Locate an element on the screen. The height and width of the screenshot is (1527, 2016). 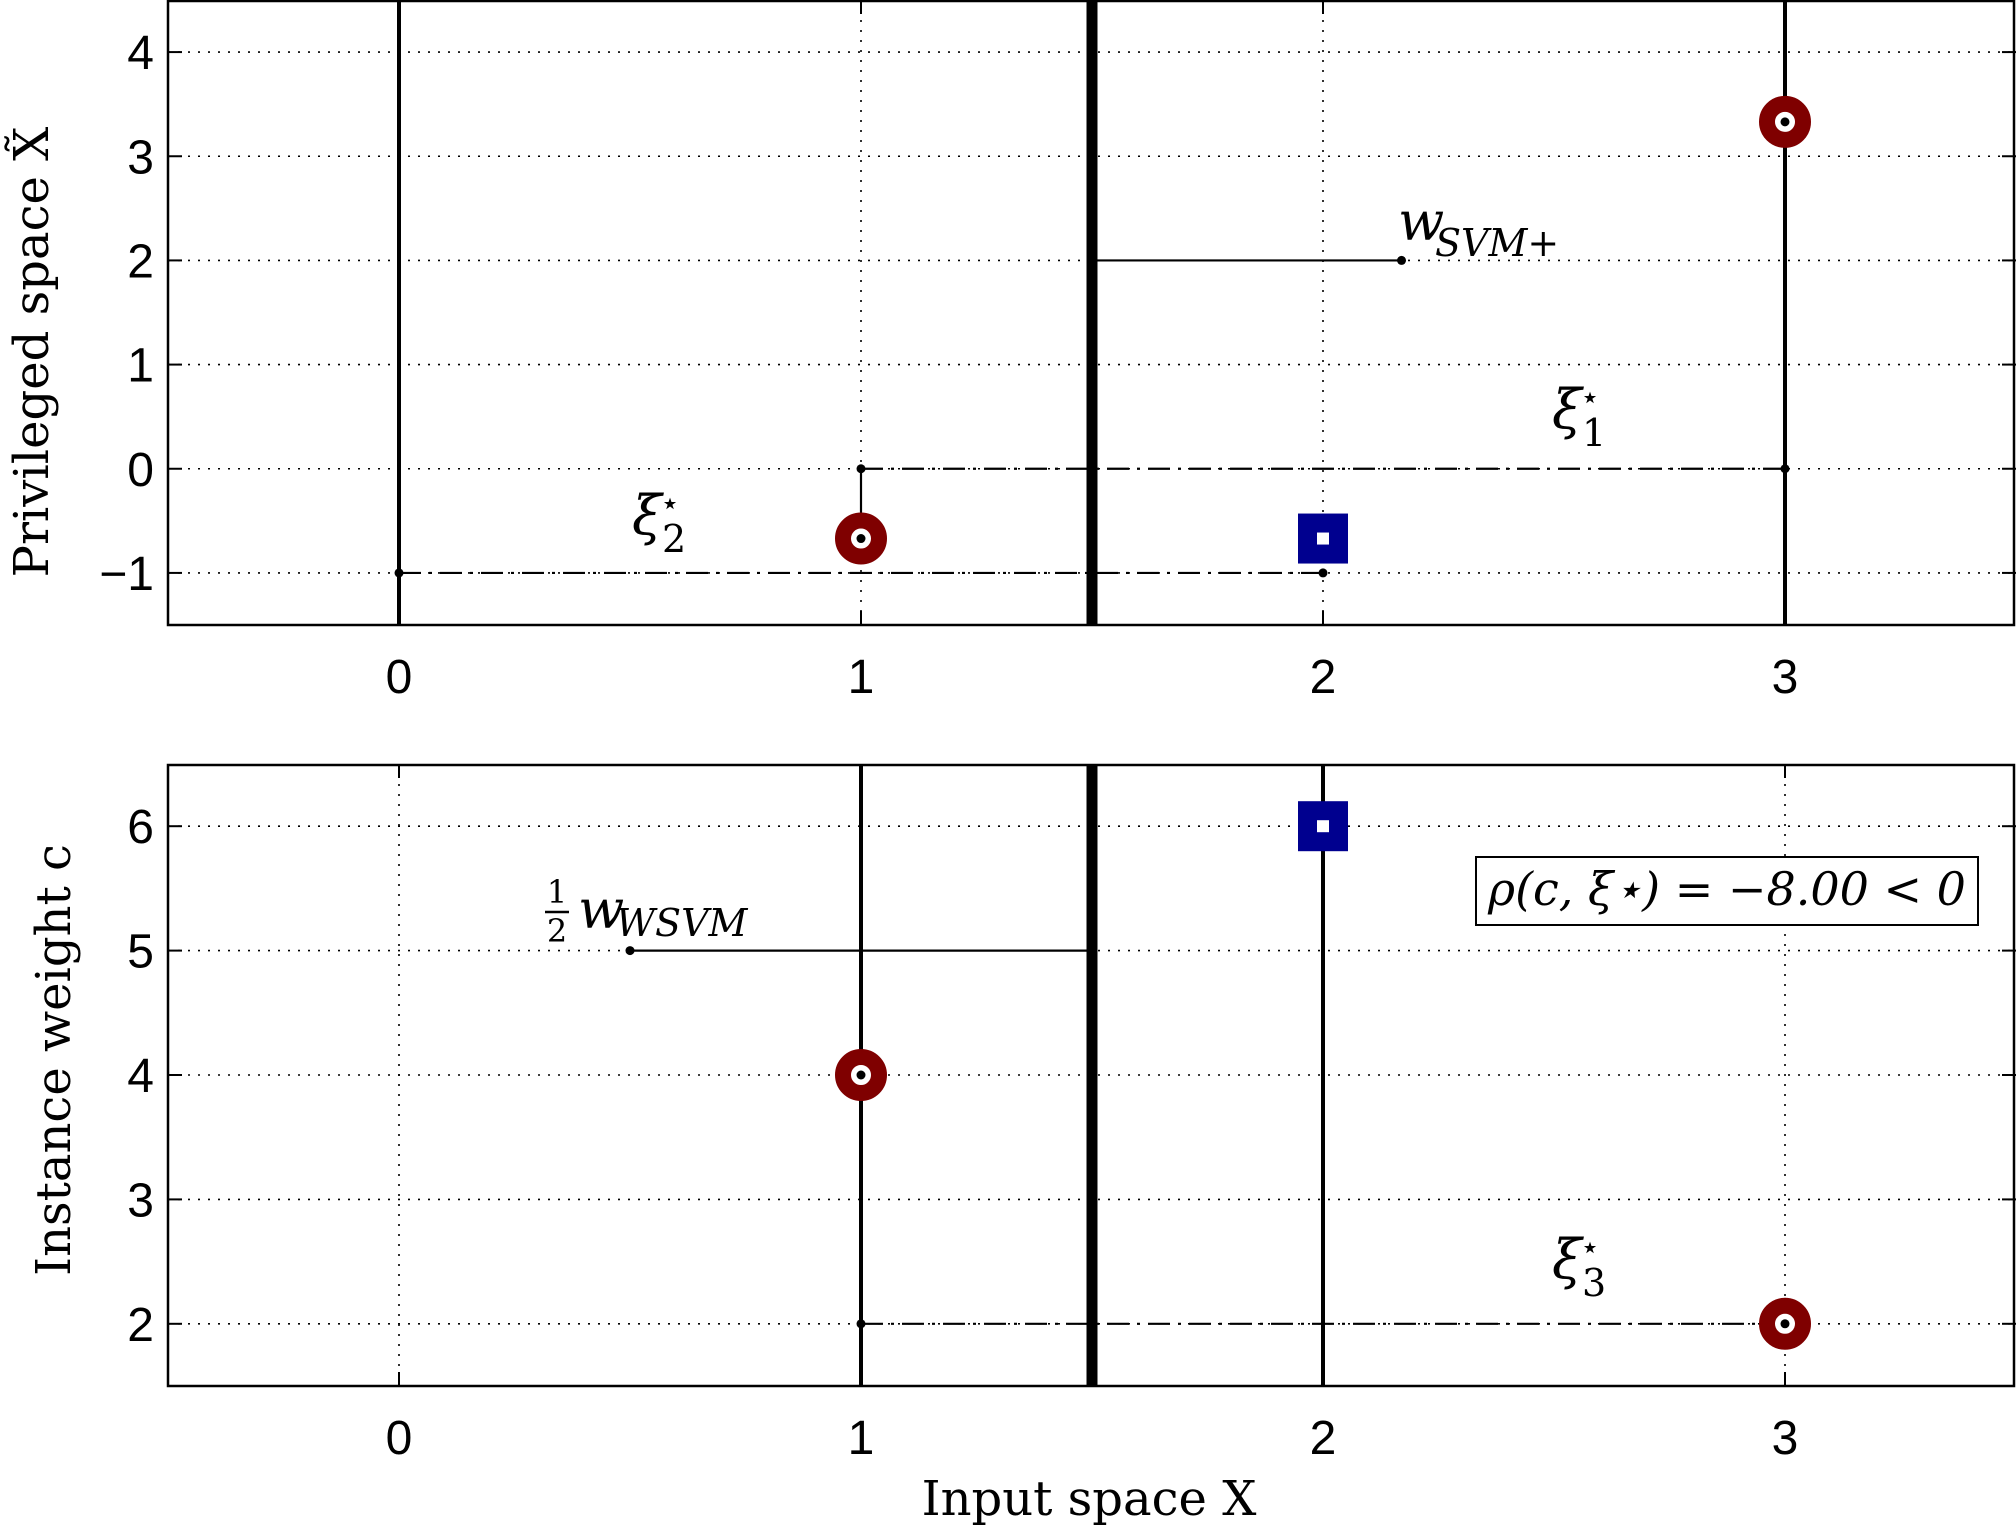
xi-3-label: ξ ⋆ 3 is located at coordinates (1579, 1266).